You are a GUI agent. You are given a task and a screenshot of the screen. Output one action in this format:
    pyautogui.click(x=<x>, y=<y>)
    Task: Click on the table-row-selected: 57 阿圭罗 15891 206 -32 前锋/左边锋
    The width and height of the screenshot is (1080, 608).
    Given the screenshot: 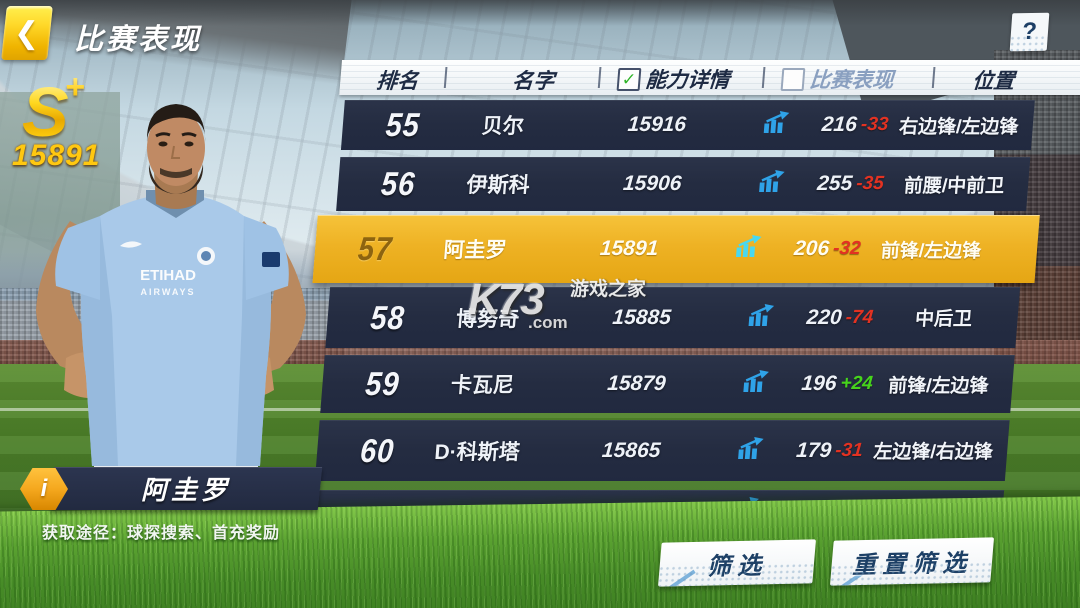 What is the action you would take?
    pyautogui.click(x=676, y=249)
    